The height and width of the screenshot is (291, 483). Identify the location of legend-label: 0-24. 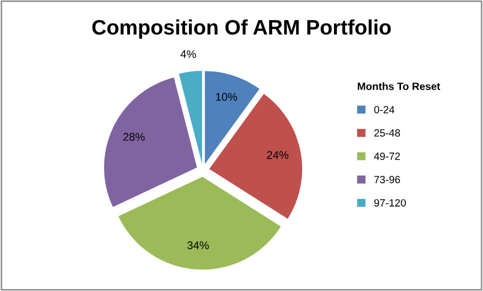
(384, 110).